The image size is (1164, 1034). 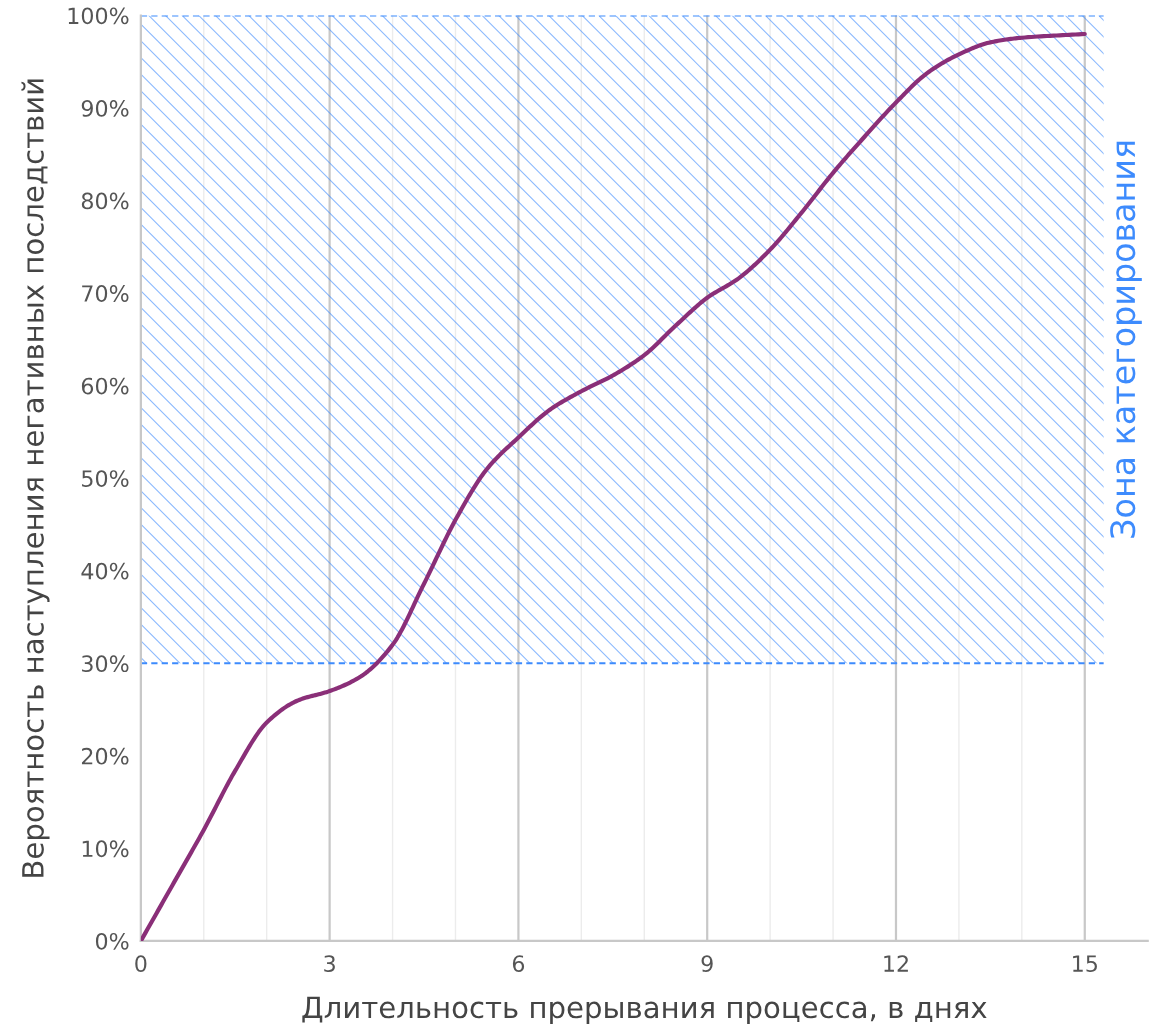 I want to click on x-tick-label: 3, so click(x=329, y=964).